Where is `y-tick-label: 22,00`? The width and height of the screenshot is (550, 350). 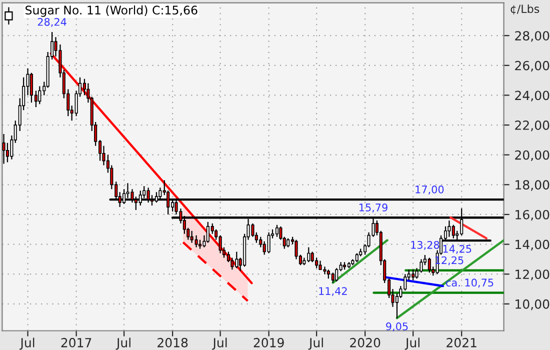
y-tick-label: 22,00 is located at coordinates (532, 126).